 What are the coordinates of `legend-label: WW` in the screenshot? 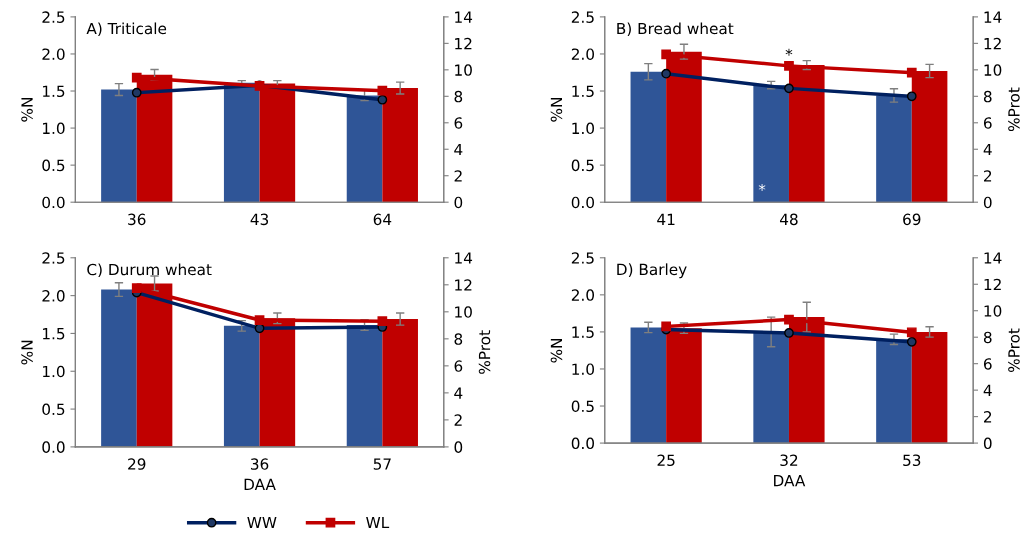 It's located at (262, 522).